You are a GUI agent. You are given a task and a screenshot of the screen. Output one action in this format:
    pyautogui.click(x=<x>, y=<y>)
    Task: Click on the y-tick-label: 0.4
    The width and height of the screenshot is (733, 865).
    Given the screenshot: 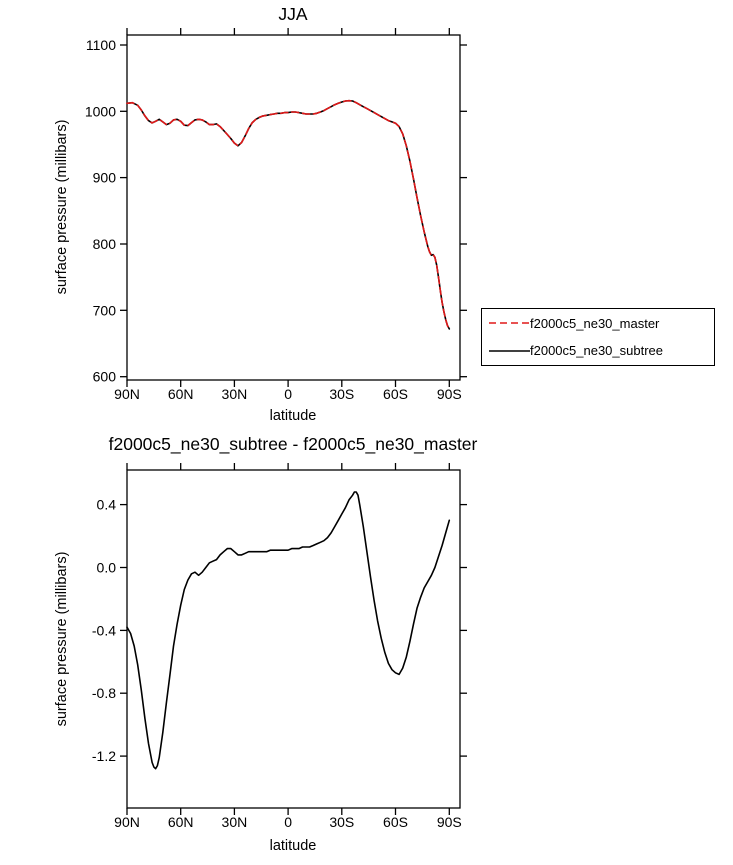 What is the action you would take?
    pyautogui.click(x=107, y=505)
    